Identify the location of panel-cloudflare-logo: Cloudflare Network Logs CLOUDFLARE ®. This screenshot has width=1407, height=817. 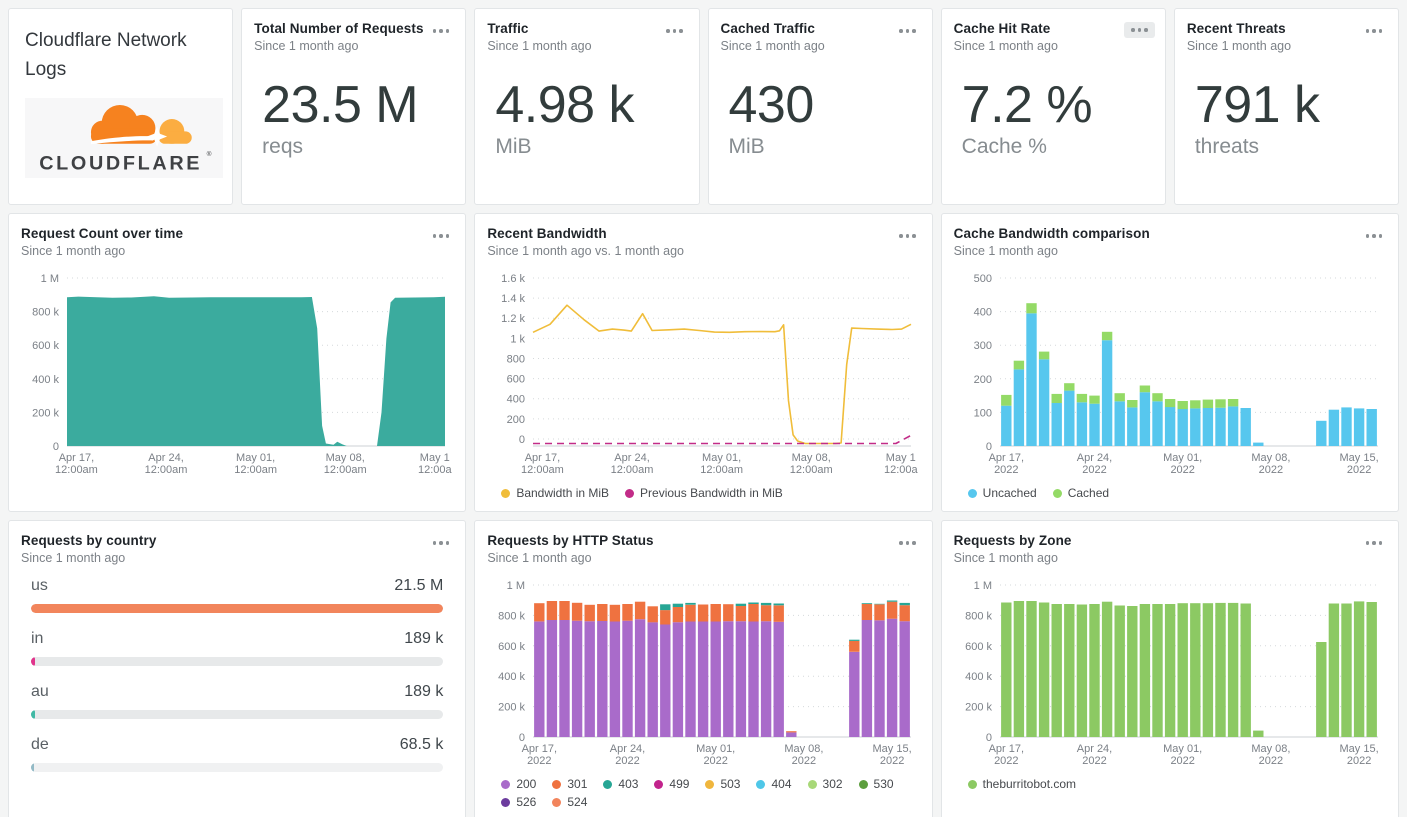
(121, 106).